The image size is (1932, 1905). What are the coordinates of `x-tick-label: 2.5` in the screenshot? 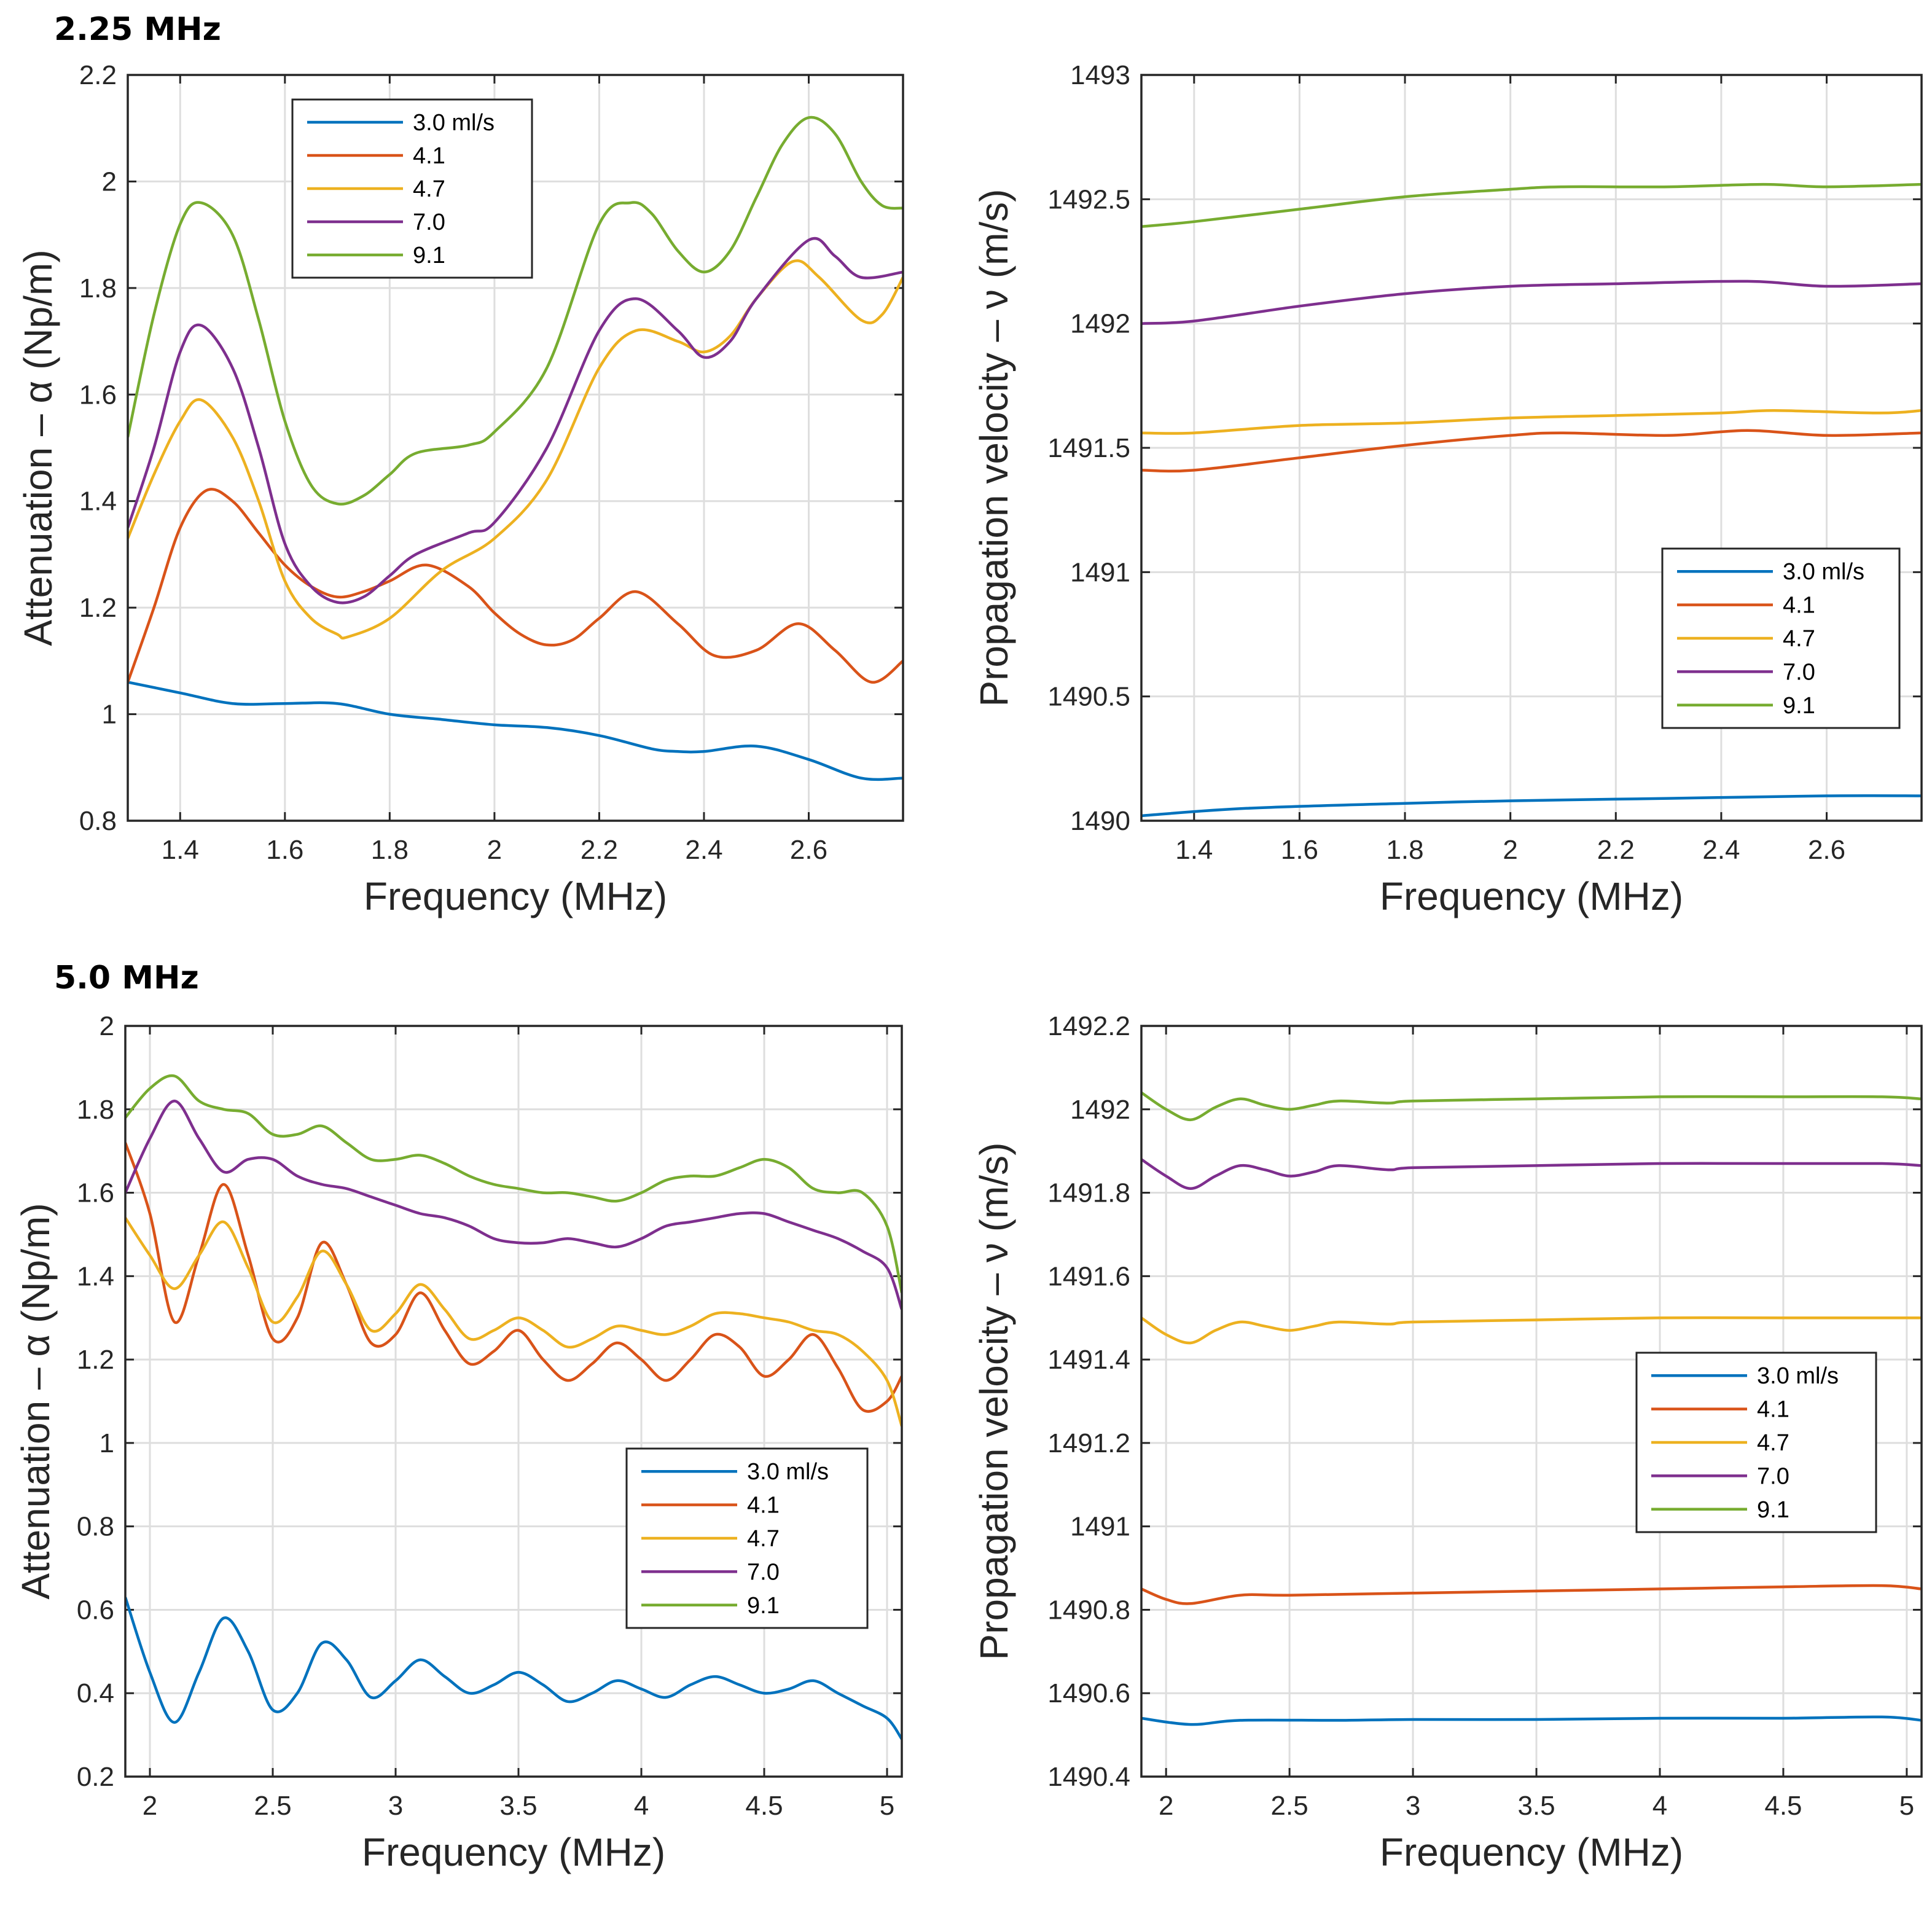 It's located at (272, 1806).